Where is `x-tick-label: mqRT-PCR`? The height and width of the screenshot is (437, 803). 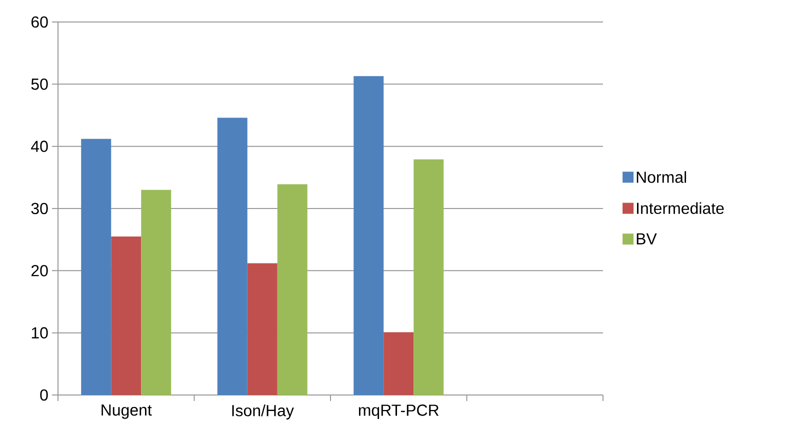
x-tick-label: mqRT-PCR is located at coordinates (398, 412).